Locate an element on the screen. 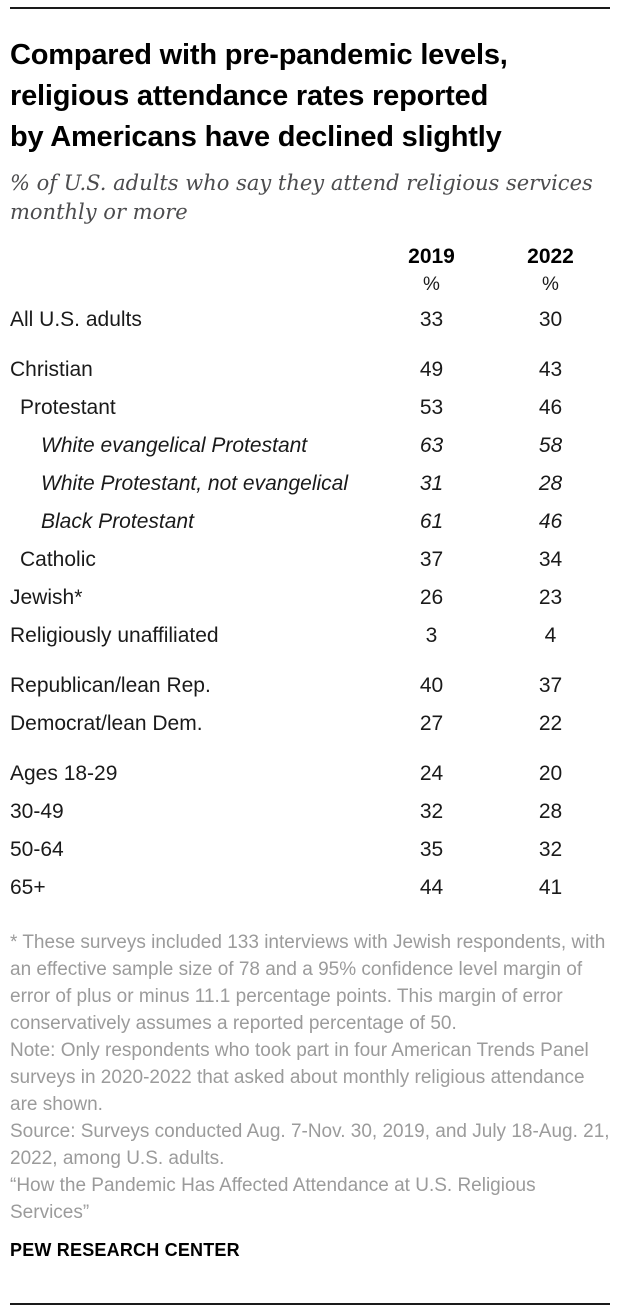 The width and height of the screenshot is (620, 1315). percent-row: % % is located at coordinates (310, 285).